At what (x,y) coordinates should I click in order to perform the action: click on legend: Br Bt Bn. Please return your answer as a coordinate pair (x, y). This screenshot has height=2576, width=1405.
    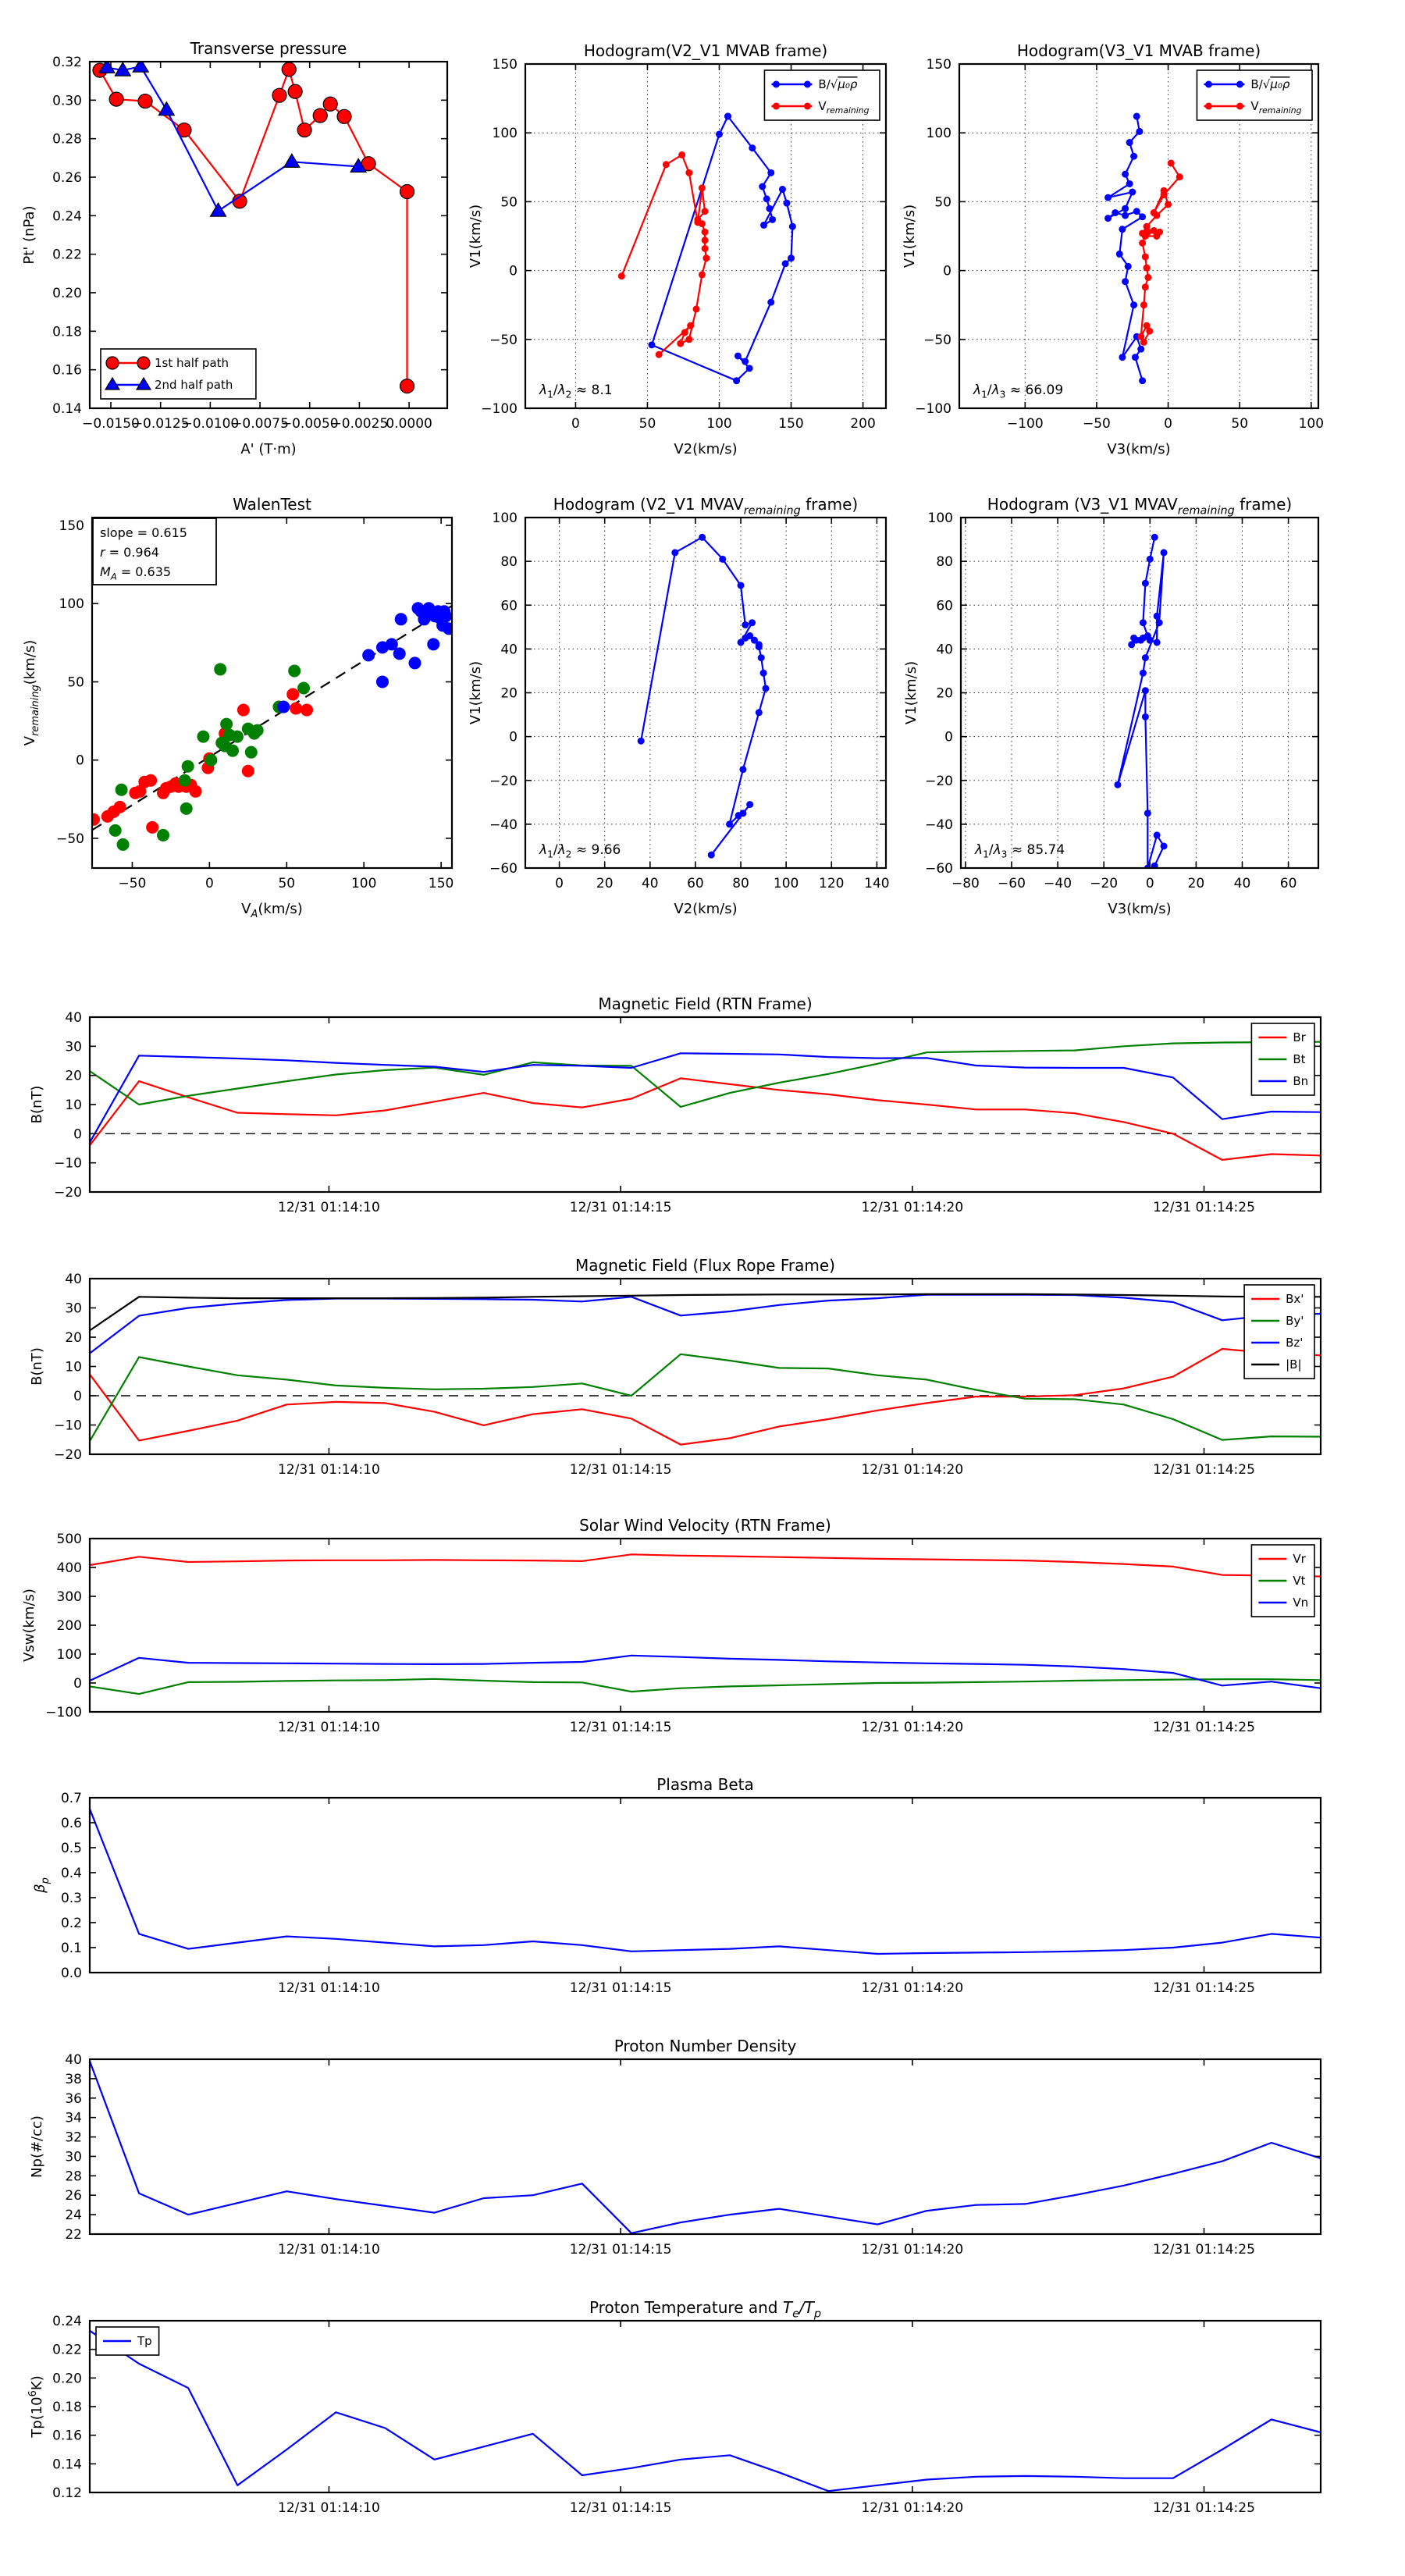
    Looking at the image, I should click on (1283, 1059).